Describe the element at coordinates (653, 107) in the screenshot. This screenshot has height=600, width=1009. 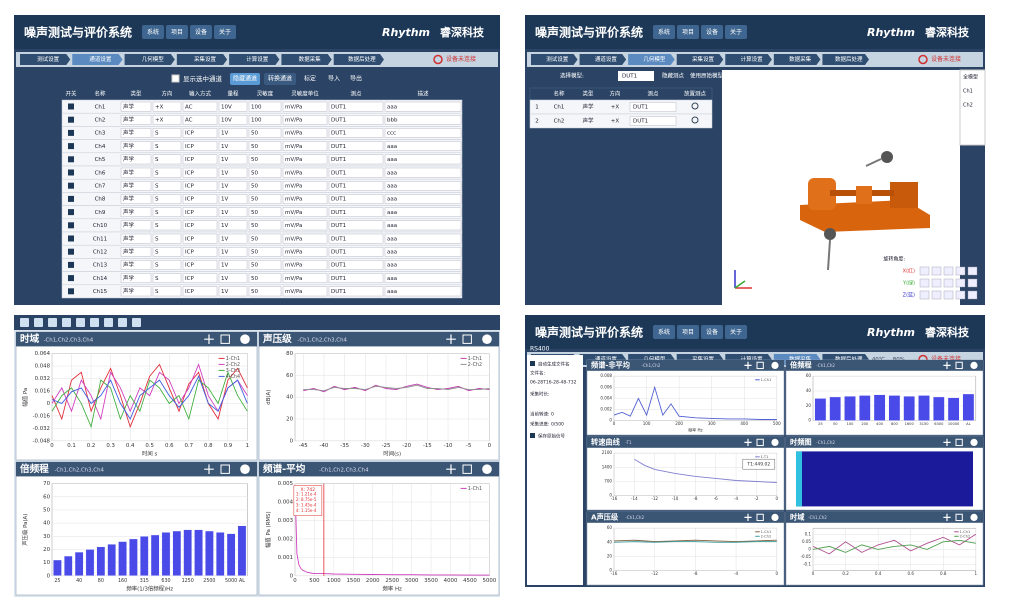
I see `cell-select` at that location.